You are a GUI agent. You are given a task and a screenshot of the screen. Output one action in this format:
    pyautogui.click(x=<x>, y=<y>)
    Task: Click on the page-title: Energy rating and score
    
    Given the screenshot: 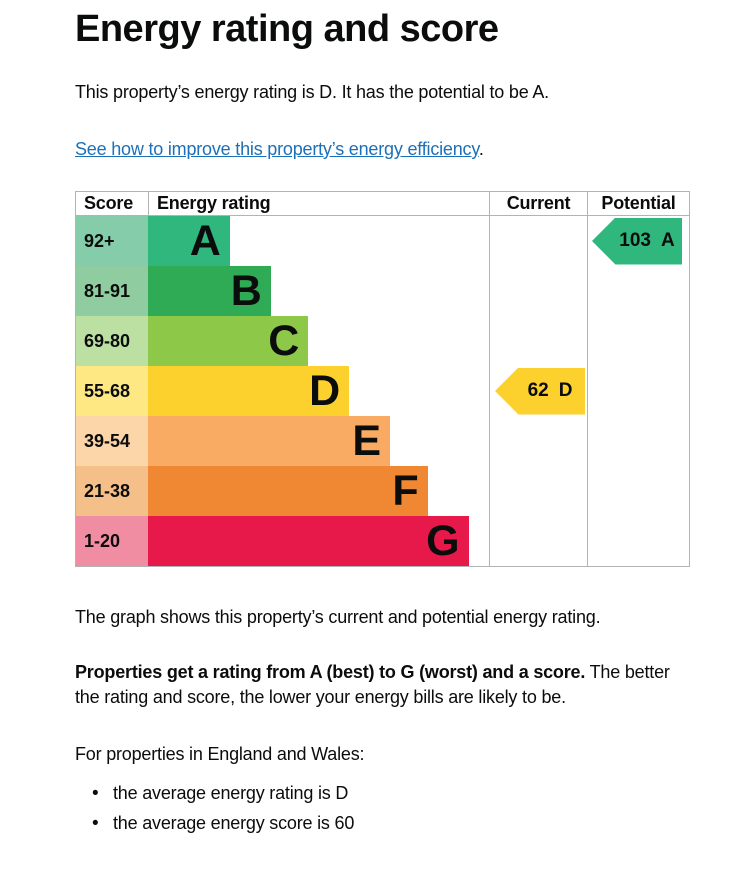 What is the action you would take?
    pyautogui.click(x=287, y=29)
    